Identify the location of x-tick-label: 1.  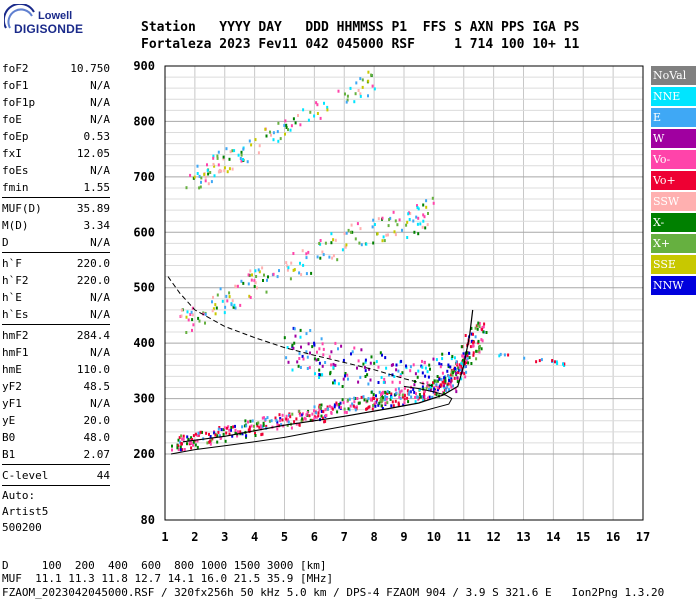
(164, 537).